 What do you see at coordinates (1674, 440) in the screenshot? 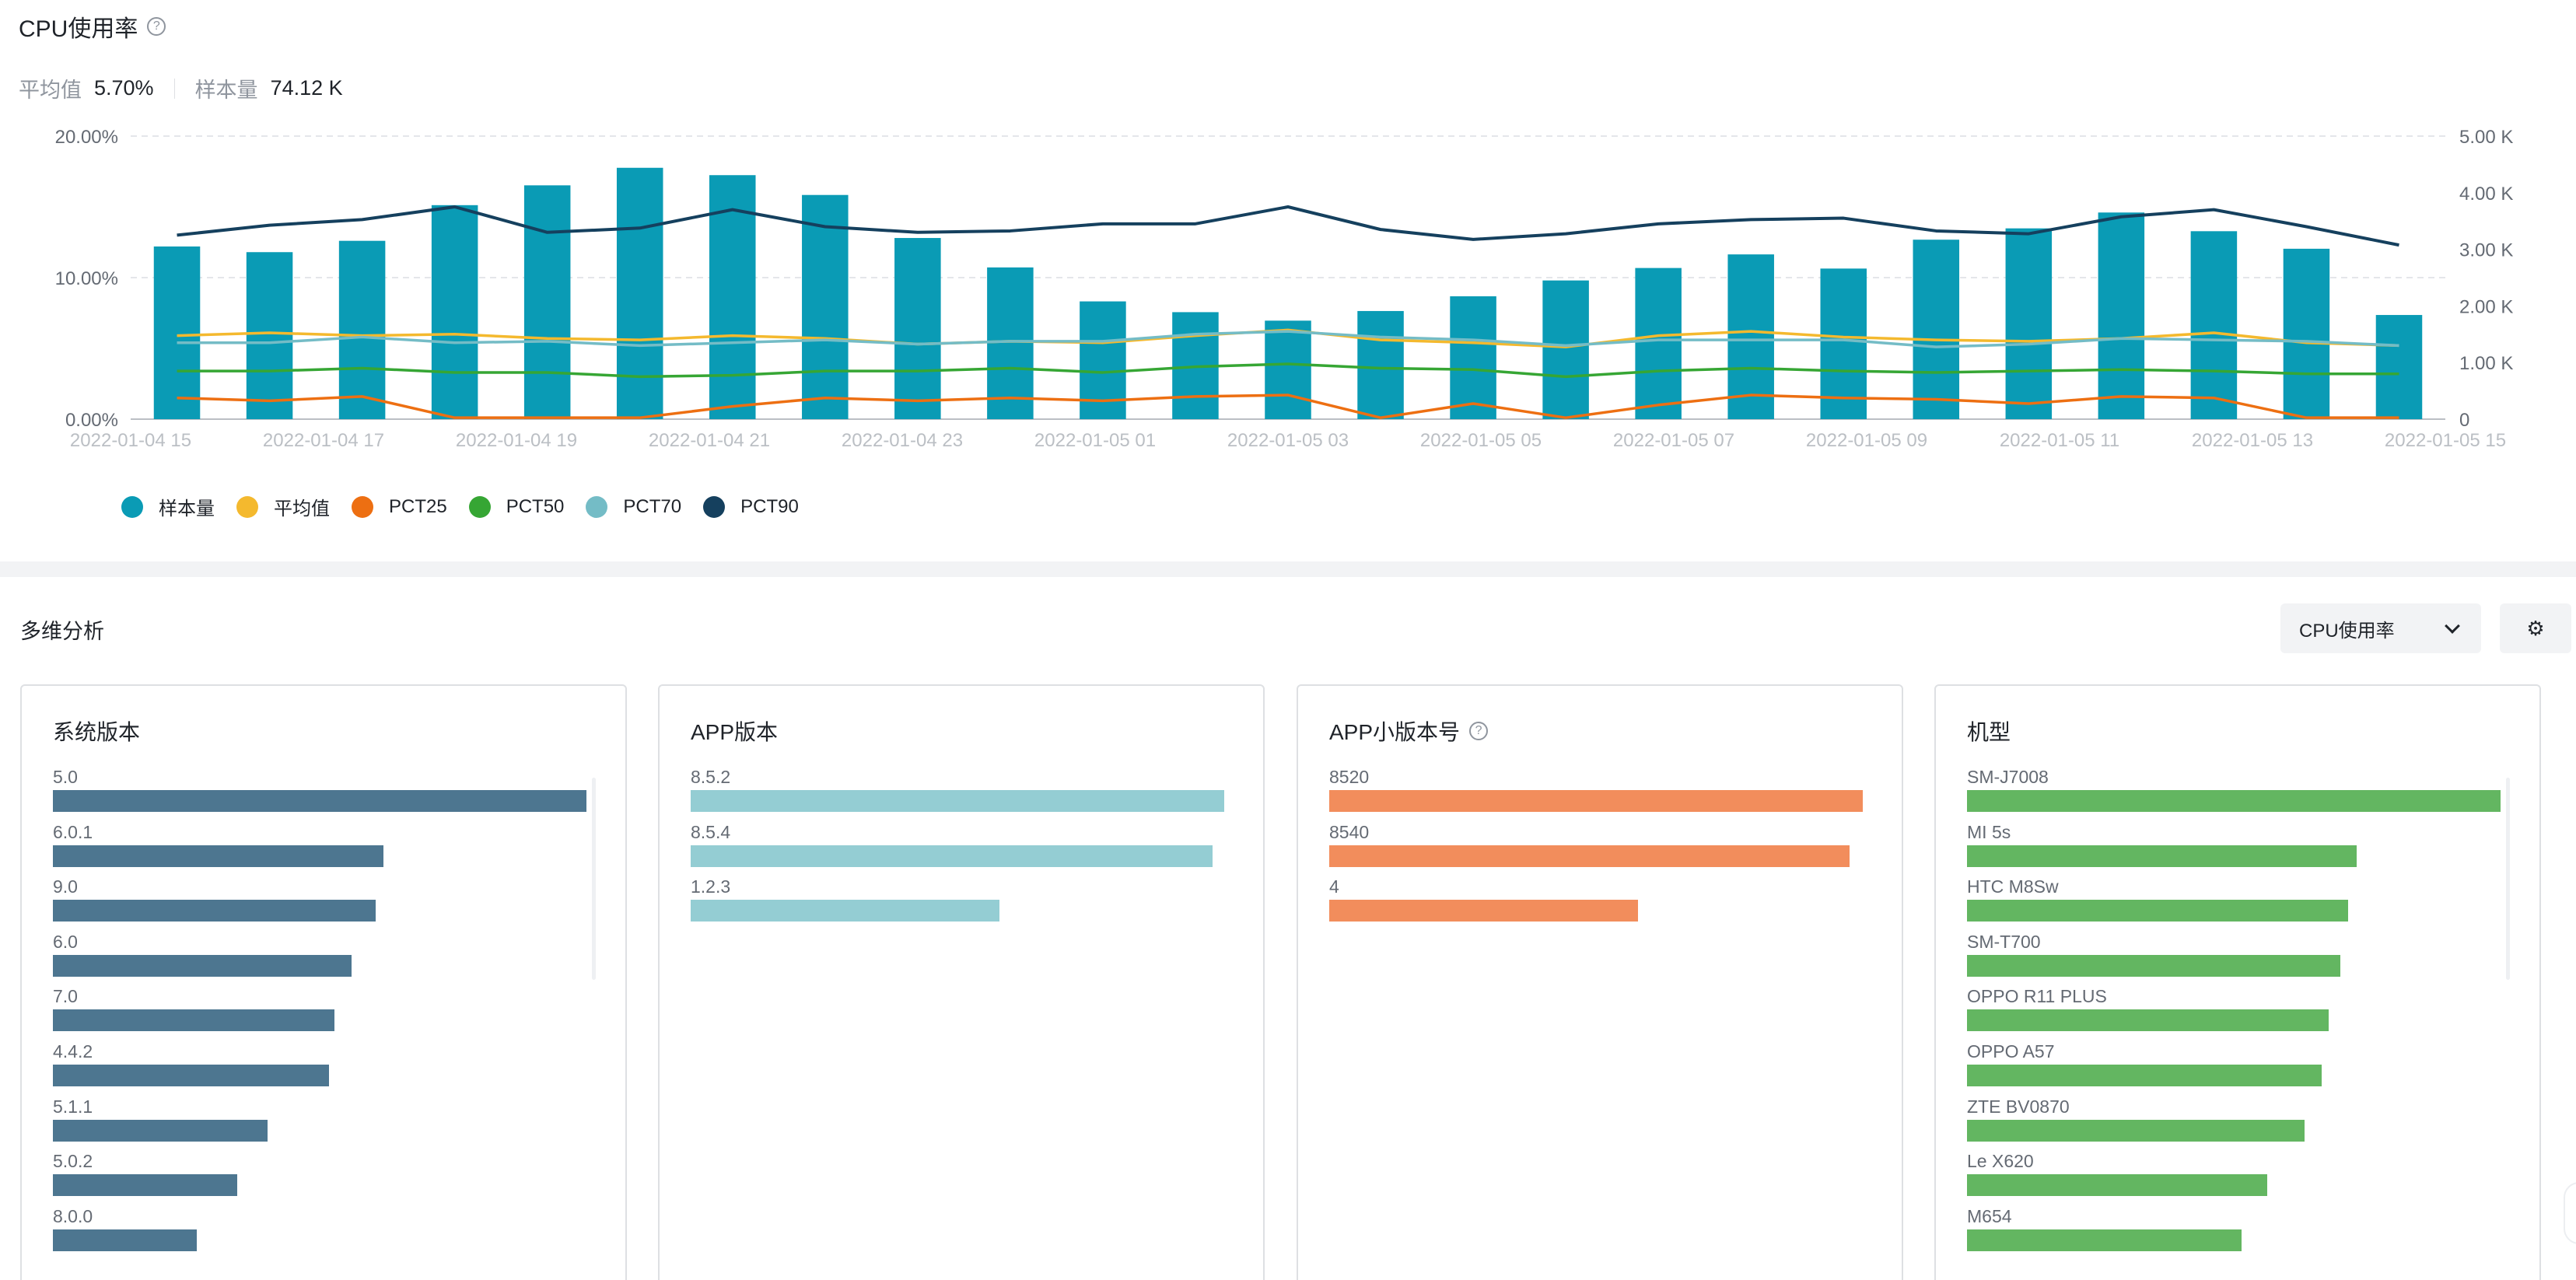
I see `x-tick-label: 2022-01-05 07` at bounding box center [1674, 440].